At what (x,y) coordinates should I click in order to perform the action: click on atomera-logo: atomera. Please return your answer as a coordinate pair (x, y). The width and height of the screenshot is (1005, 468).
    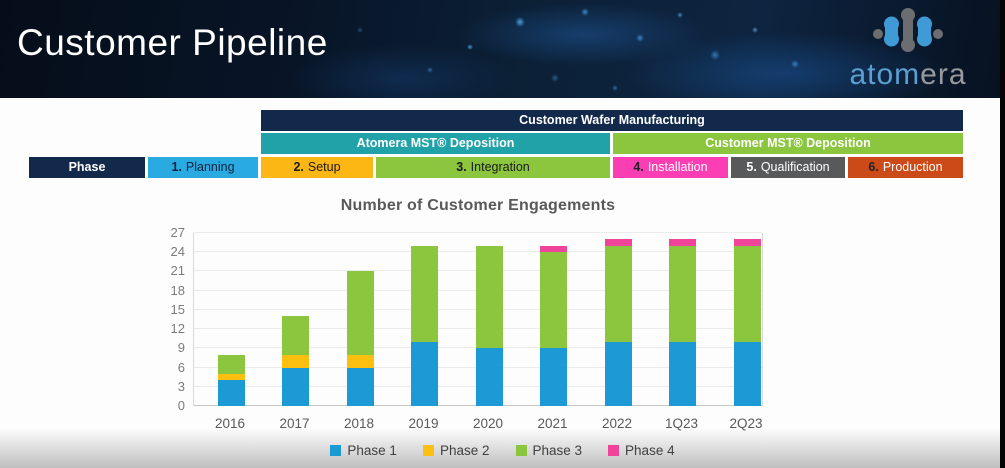
    Looking at the image, I should click on (908, 50).